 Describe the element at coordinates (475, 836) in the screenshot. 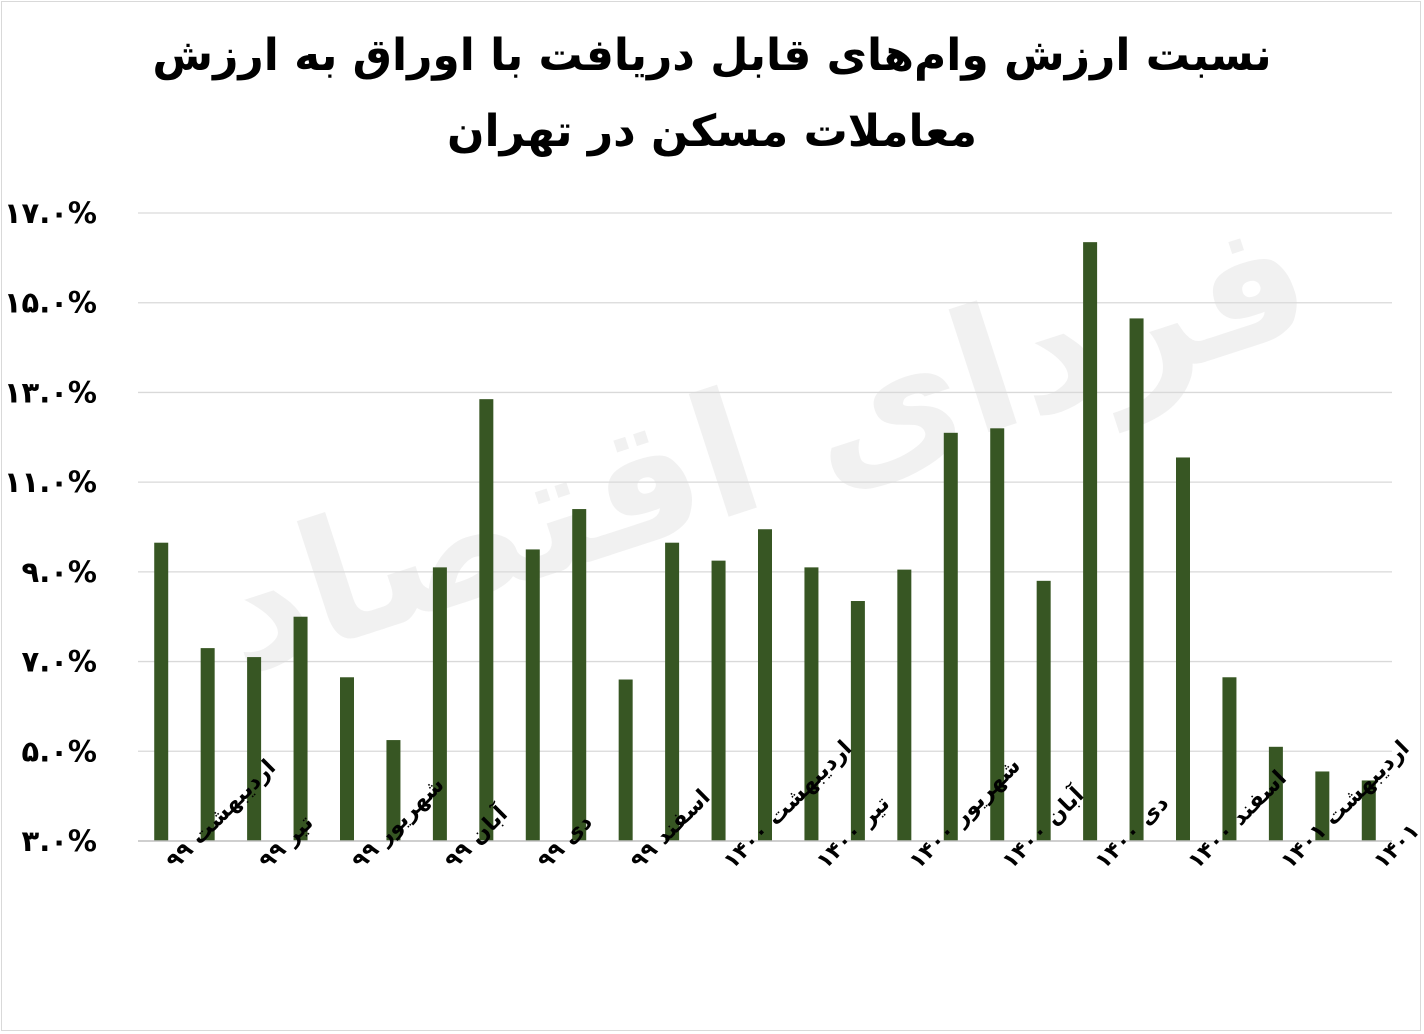

I see `x-tick-label: آبان ۹۹` at that location.